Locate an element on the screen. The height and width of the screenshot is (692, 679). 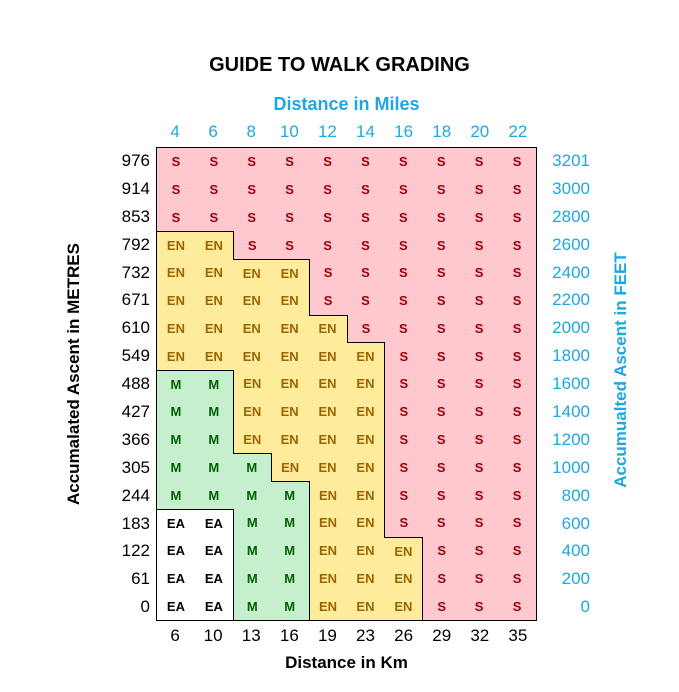
tick-label: 976 is located at coordinates (135, 160).